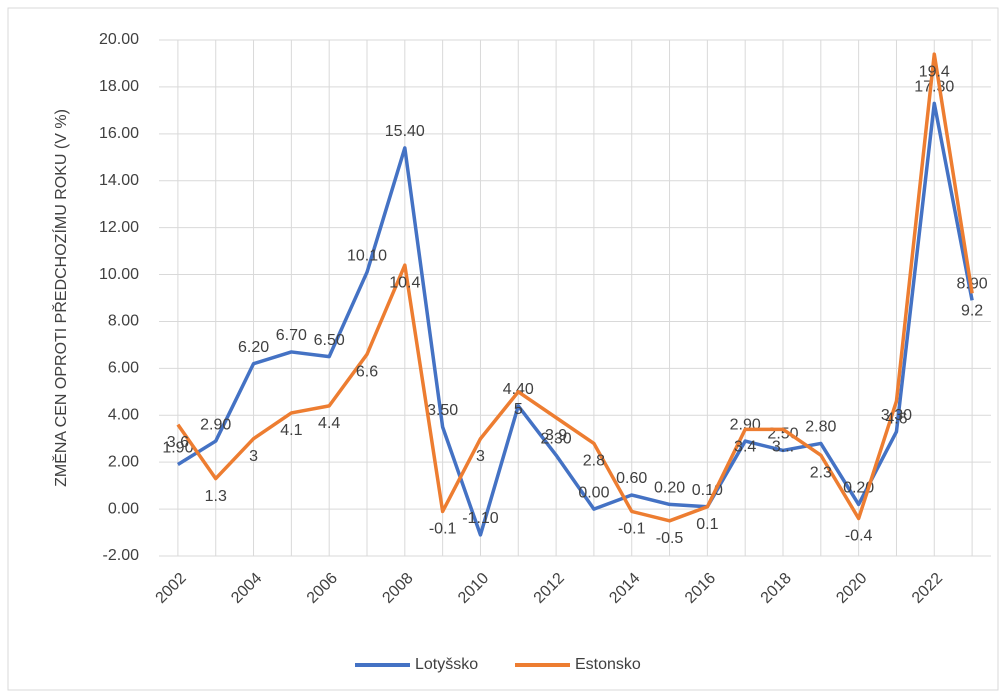  Describe the element at coordinates (367, 255) in the screenshot. I see `data-label: 10.10` at that location.